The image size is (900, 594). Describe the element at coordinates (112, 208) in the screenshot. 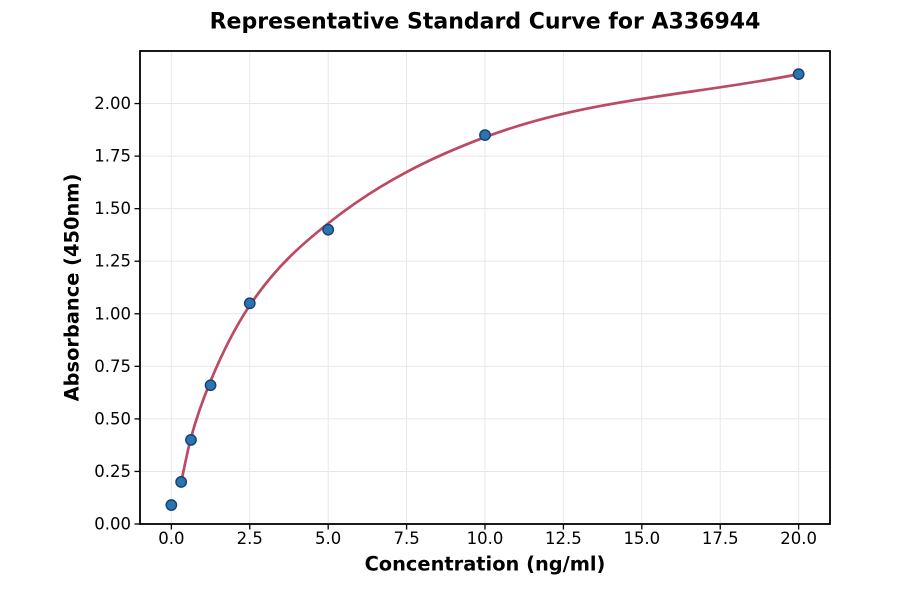

I see `y-tick-label: 1.50` at that location.